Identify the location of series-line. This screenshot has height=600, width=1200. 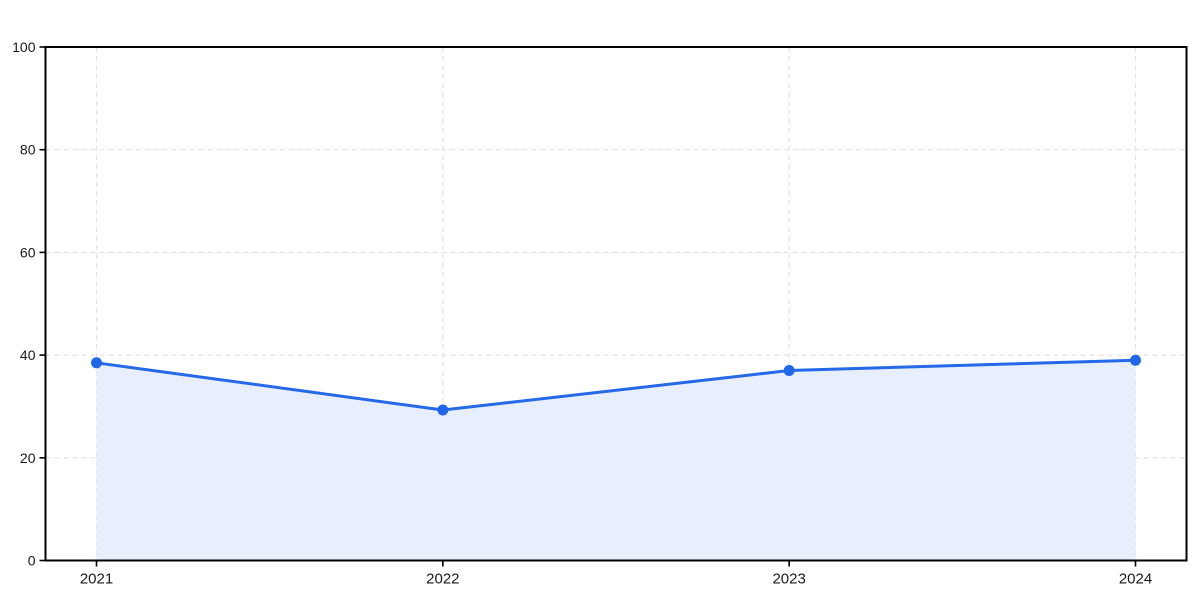
(616, 385).